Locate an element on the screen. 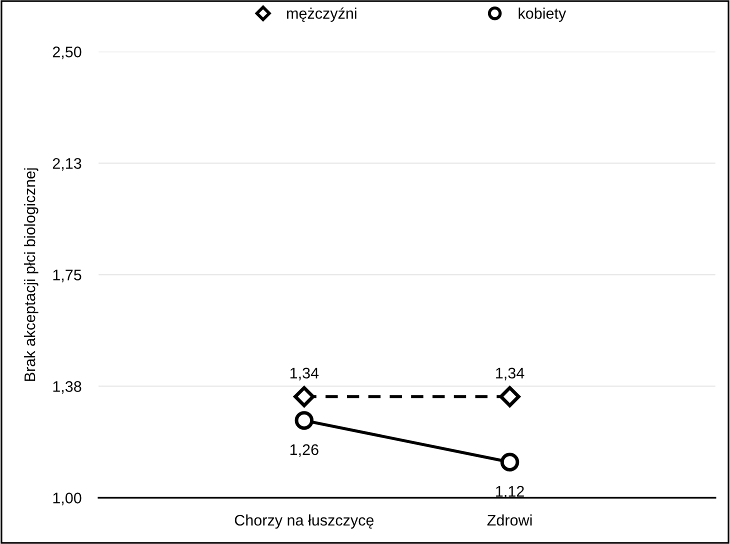 This screenshot has height=544, width=730. legend-label: kobiety is located at coordinates (542, 15).